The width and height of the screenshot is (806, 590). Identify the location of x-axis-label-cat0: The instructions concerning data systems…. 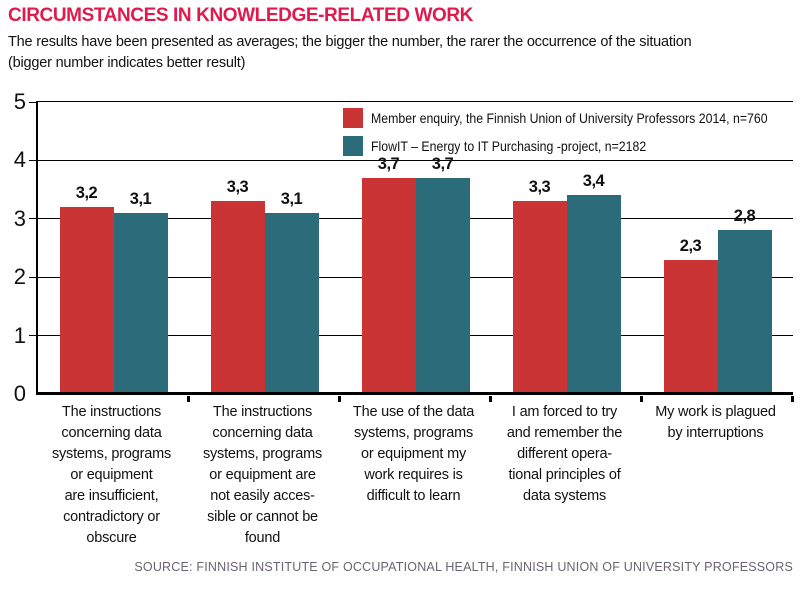
(111, 475).